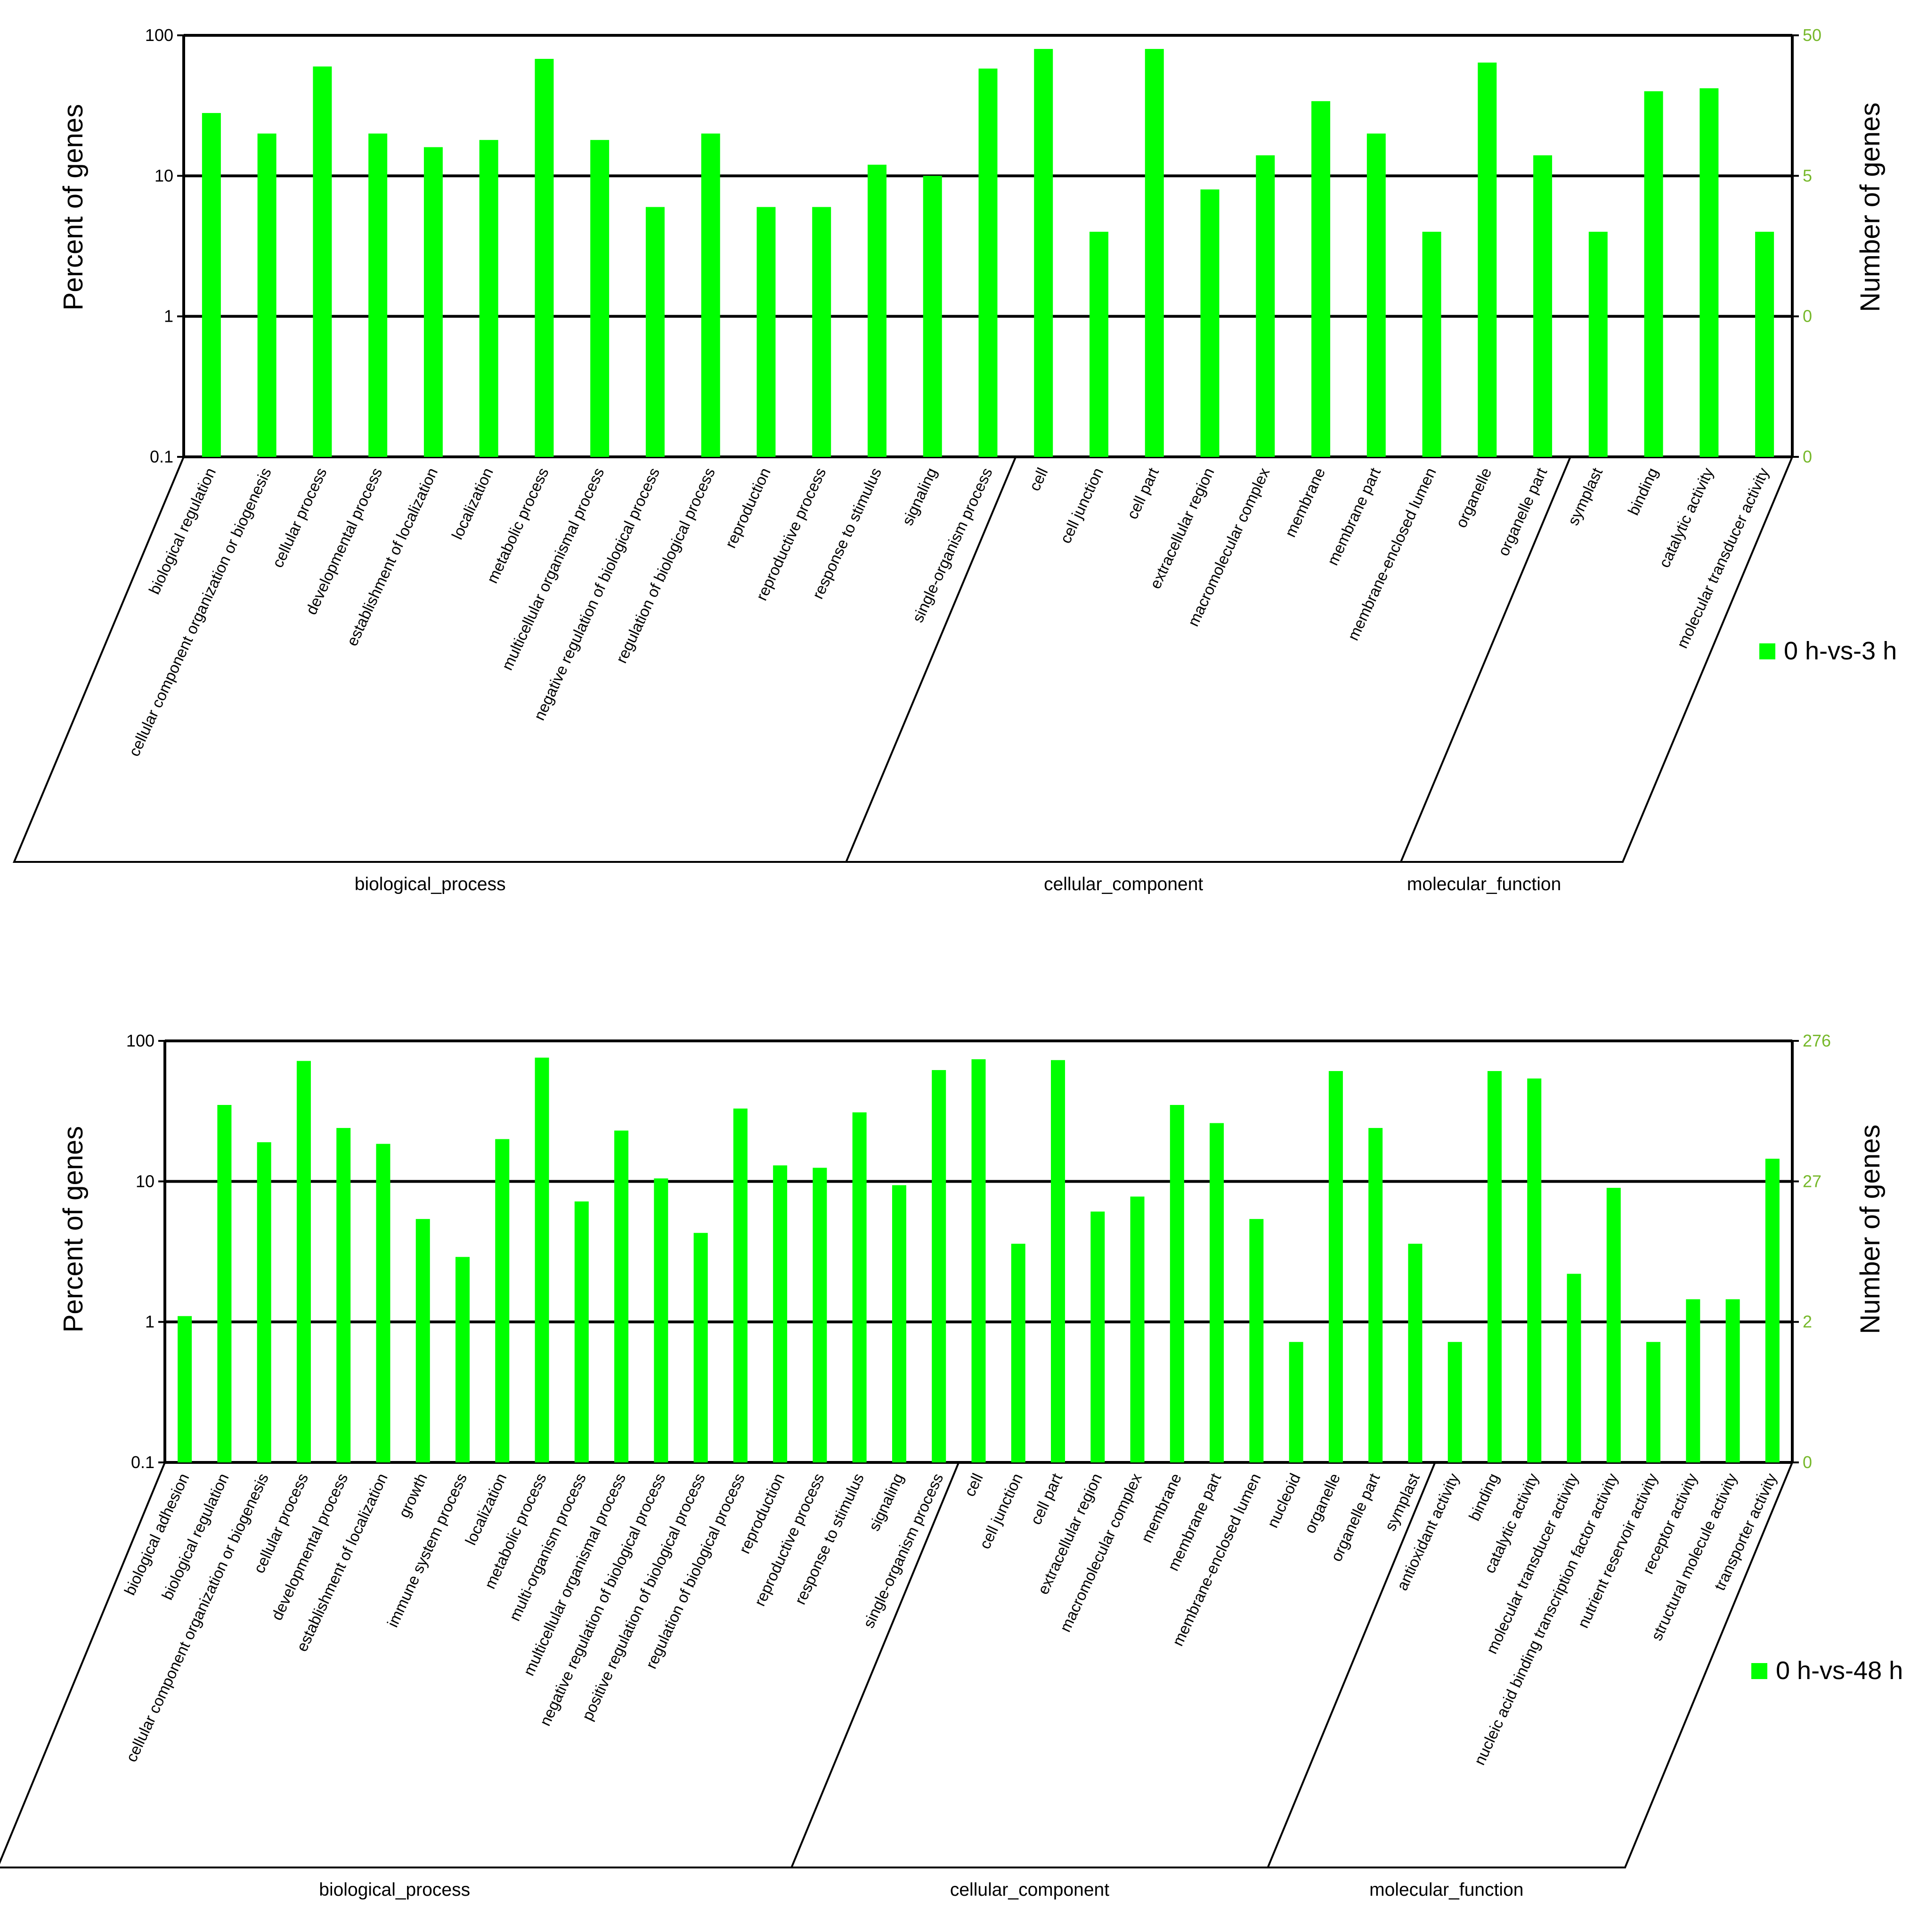  Describe the element at coordinates (1817, 1040) in the screenshot. I see `right-tick-label: 276` at that location.